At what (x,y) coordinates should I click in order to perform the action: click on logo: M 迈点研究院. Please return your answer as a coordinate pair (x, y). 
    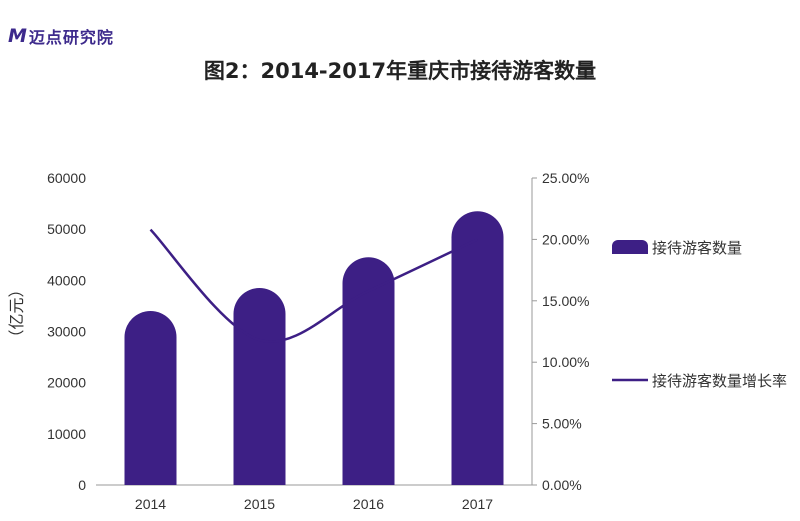
    Looking at the image, I should click on (61, 36).